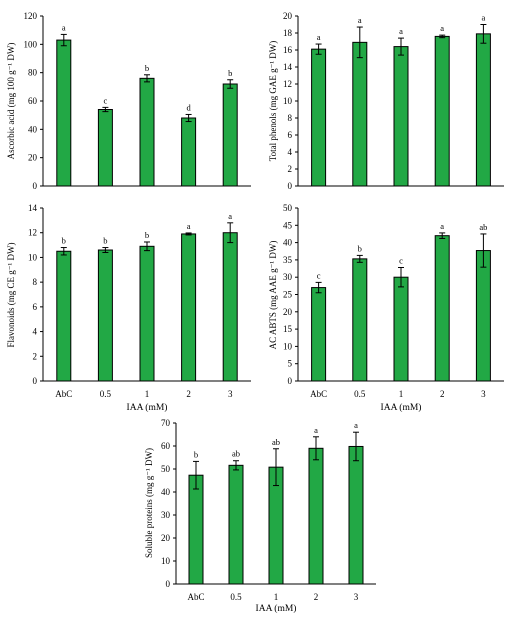 Image resolution: width=521 pixels, height=623 pixels. I want to click on y-tick-label: 35, so click(288, 260).